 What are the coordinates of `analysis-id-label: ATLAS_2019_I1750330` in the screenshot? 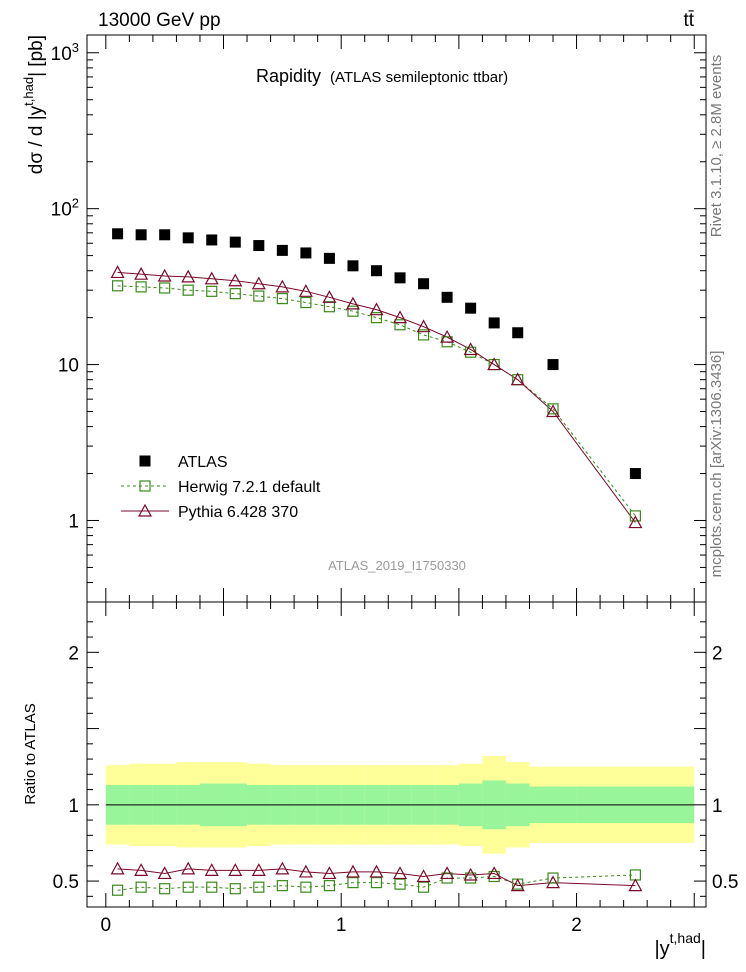 It's located at (397, 565).